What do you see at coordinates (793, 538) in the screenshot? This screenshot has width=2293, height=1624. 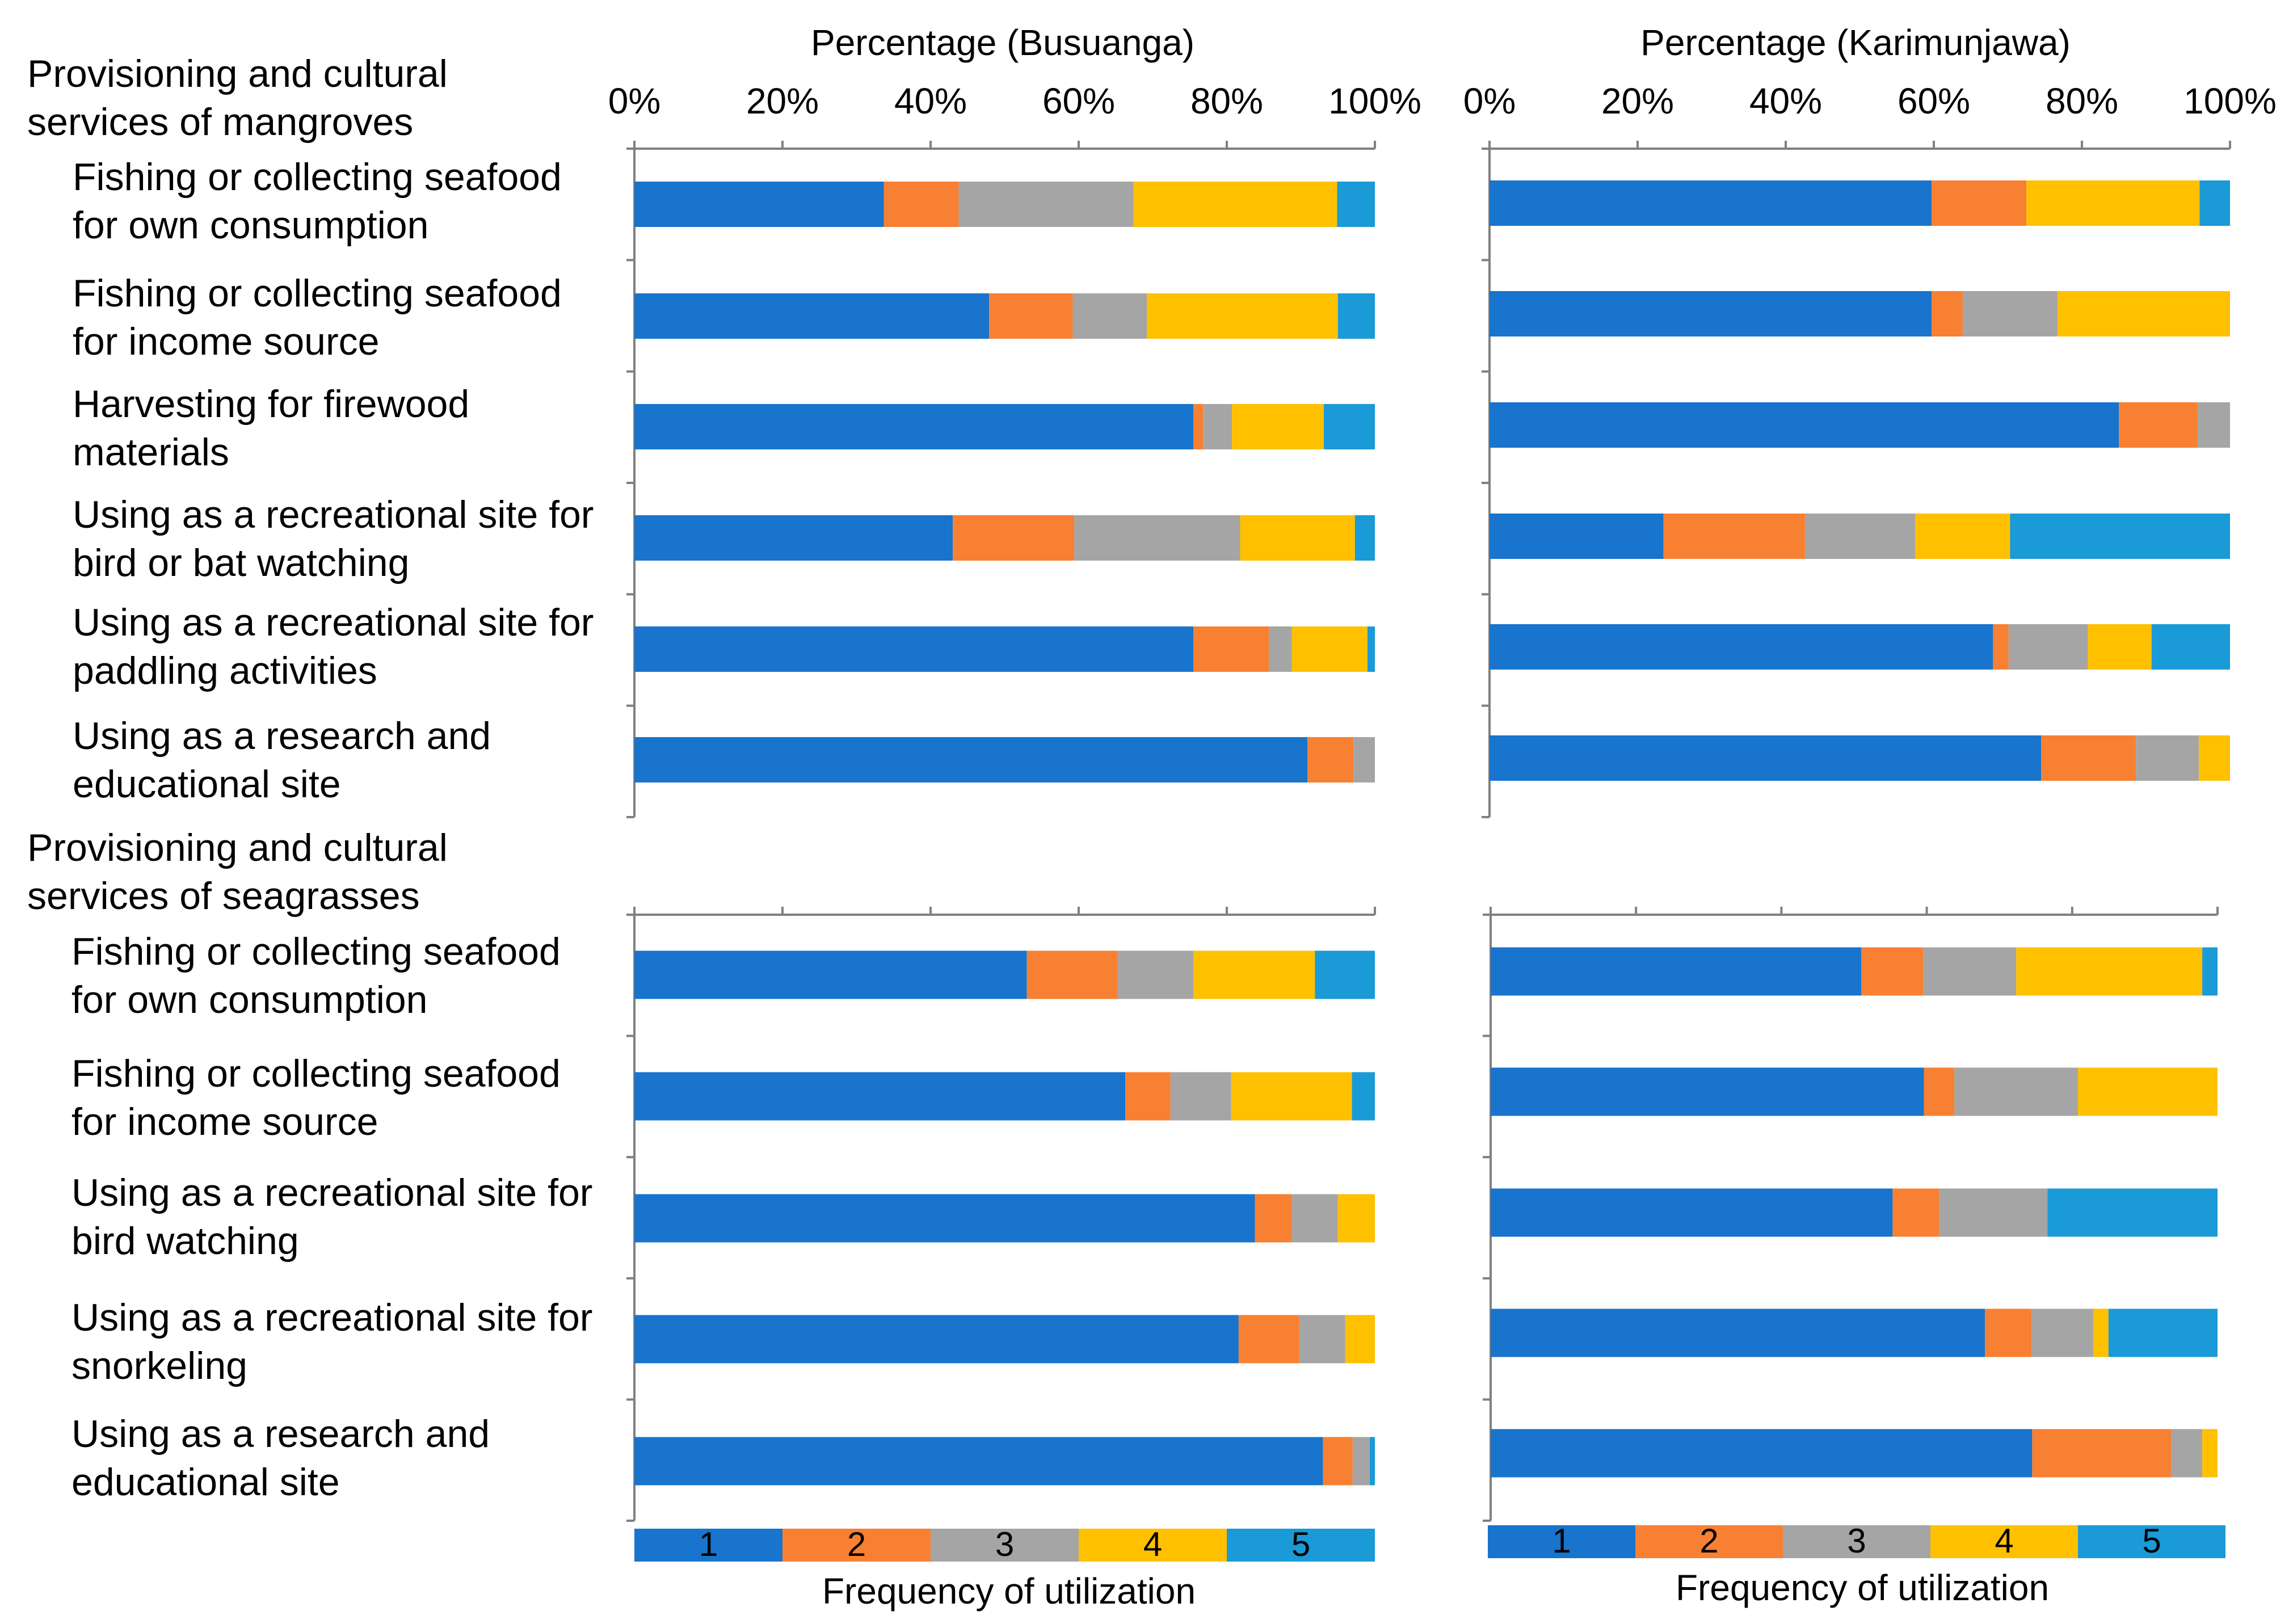 I see `bar-busuanga-mangroves-row3-level1` at bounding box center [793, 538].